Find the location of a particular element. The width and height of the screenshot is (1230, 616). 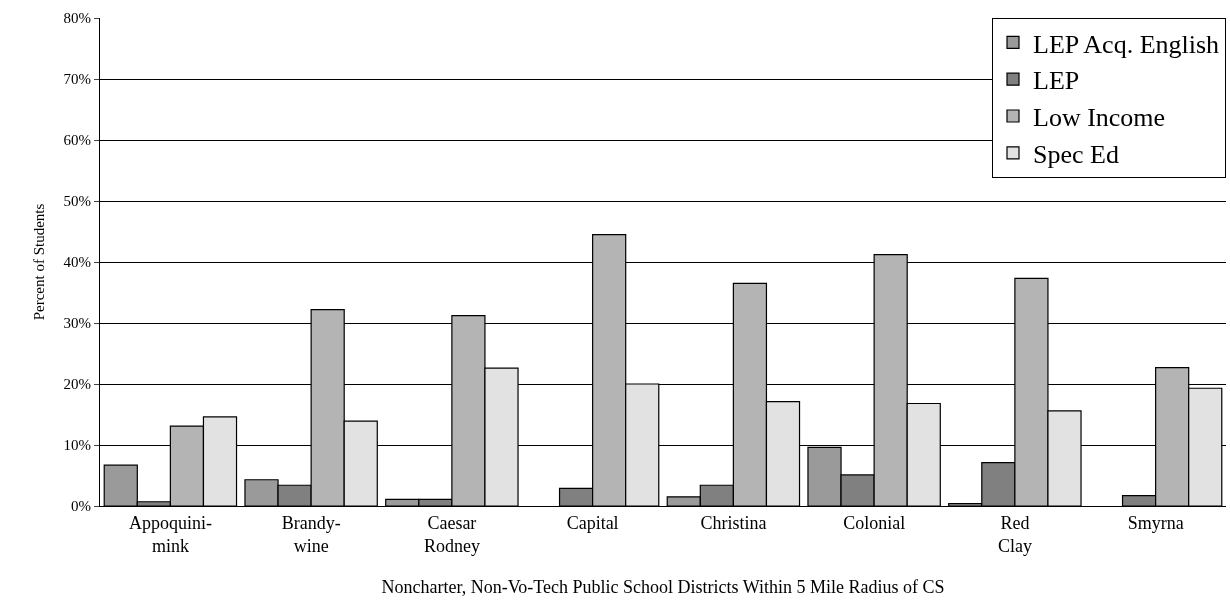

x-tick-label: Capital is located at coordinates (592, 522).